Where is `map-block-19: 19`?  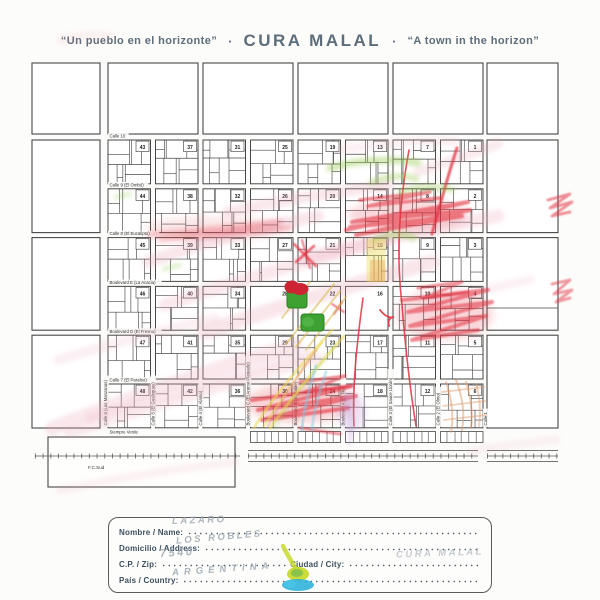
map-block-19: 19 is located at coordinates (319, 162).